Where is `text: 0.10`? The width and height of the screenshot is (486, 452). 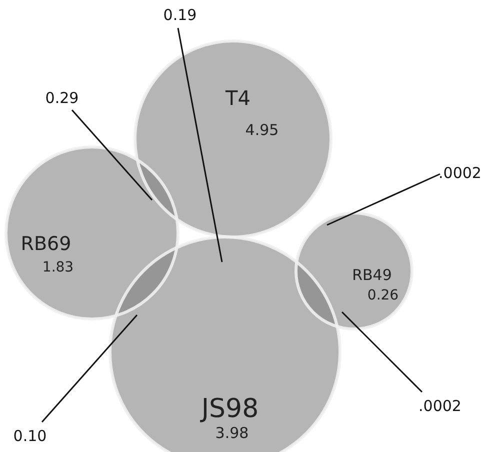
text: 0.10 is located at coordinates (30, 435).